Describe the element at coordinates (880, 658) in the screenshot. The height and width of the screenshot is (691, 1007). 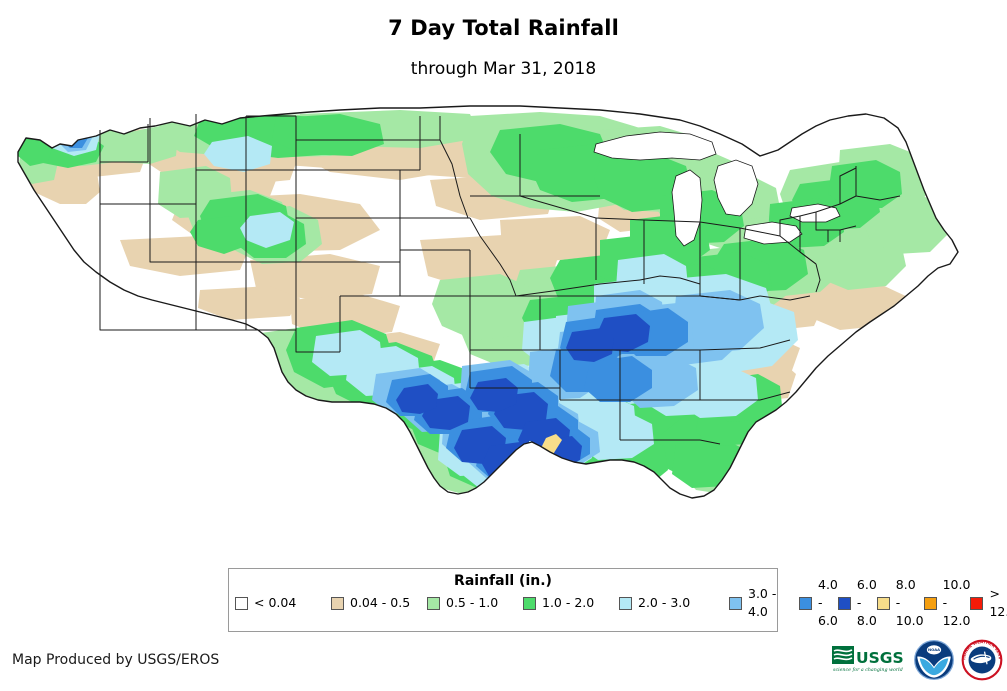
I see `usgs-logo-text: USGS` at that location.